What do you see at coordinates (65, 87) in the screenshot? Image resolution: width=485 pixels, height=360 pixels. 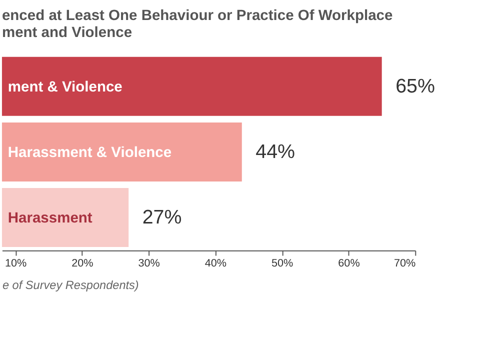 I see `y-tick-label: ment & Violence` at bounding box center [65, 87].